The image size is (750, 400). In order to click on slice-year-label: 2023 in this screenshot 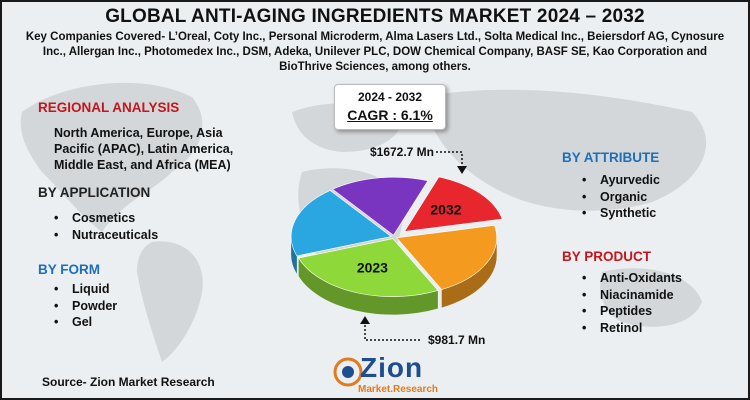, I will do `click(372, 267)`.